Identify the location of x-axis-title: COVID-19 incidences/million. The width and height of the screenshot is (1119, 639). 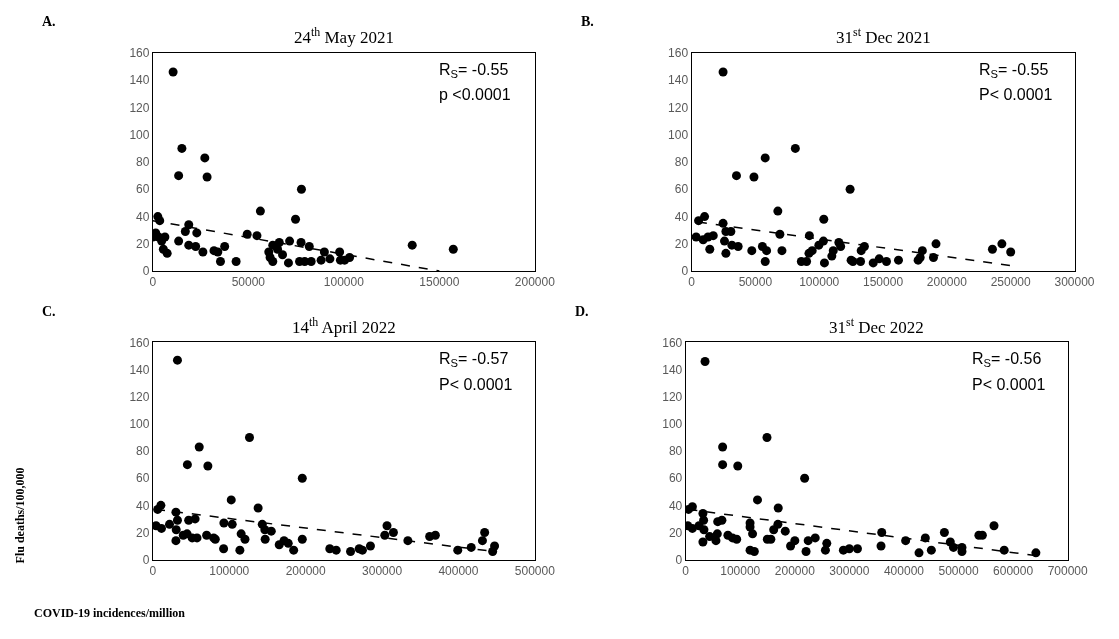
(110, 613).